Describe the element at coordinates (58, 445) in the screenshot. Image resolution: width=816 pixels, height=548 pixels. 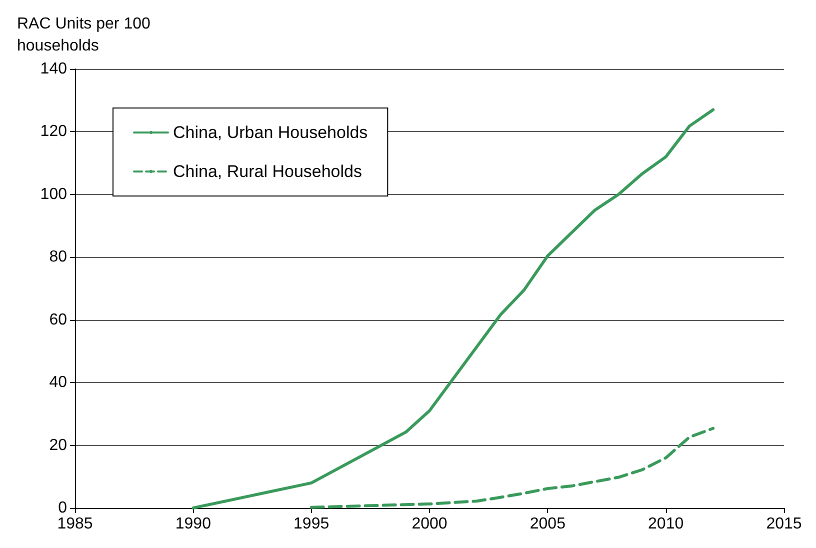
I see `y-tick-label: 20` at that location.